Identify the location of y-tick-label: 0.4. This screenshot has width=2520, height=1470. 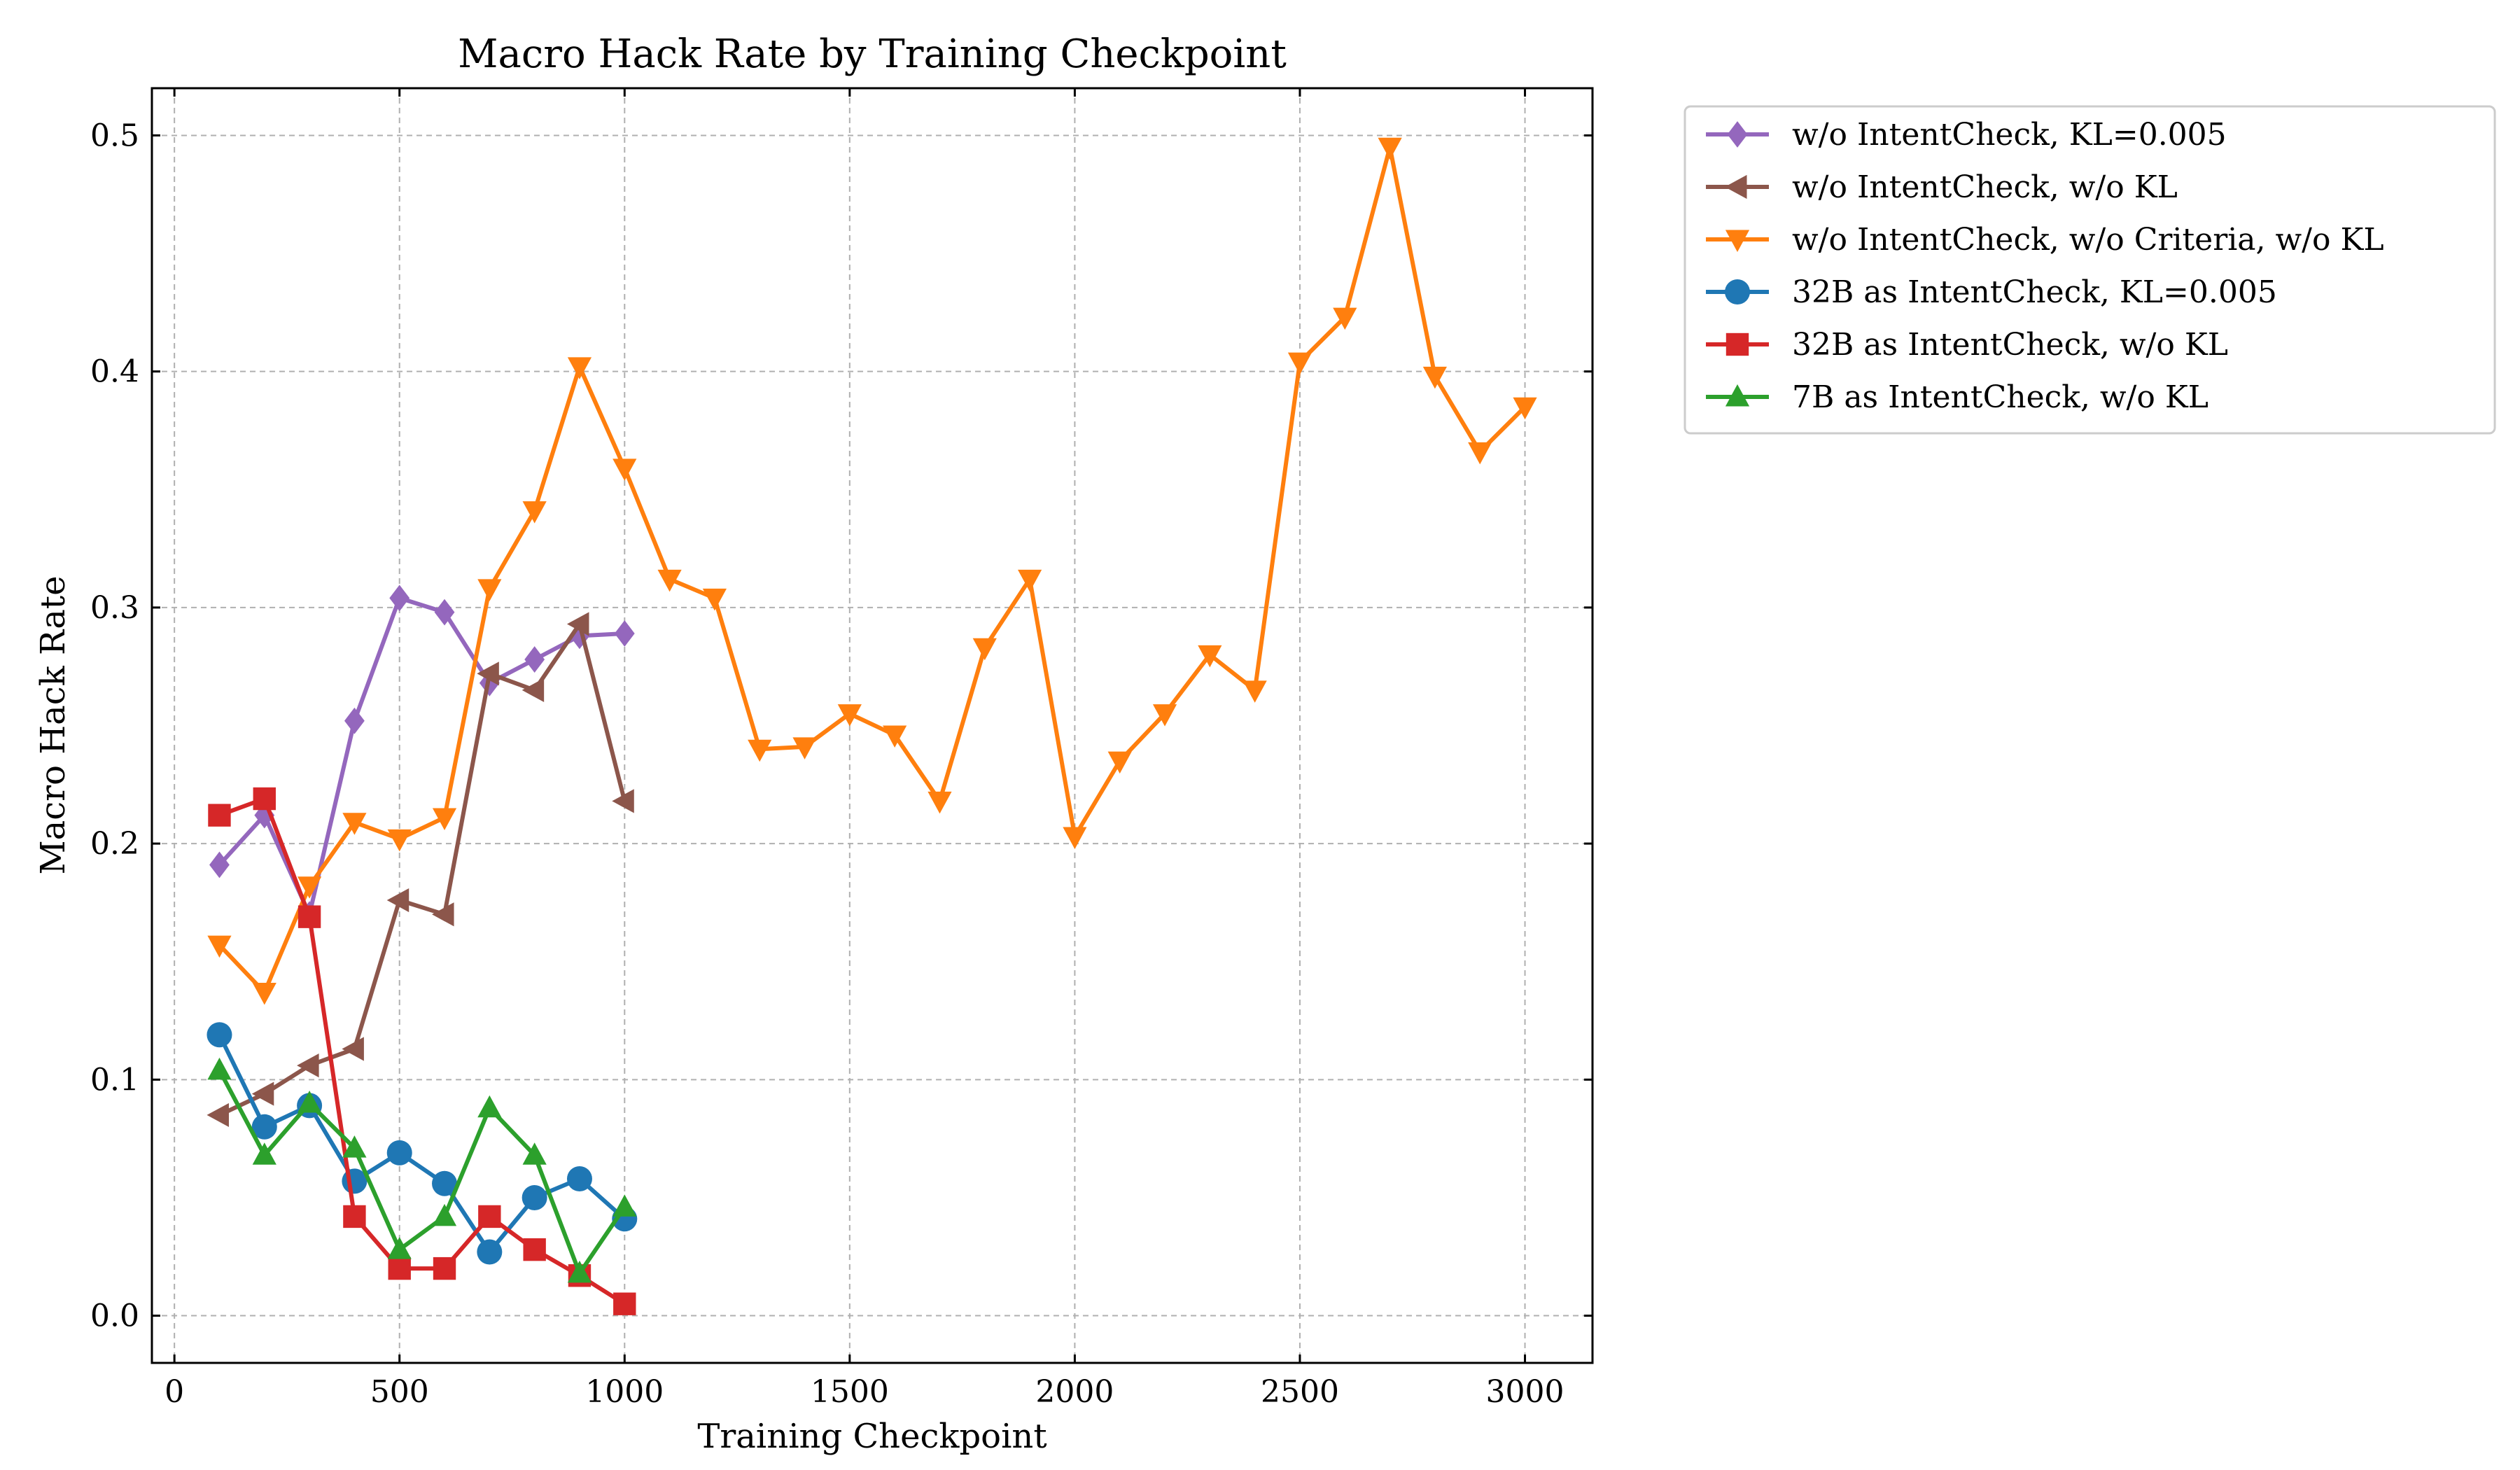
(114, 372).